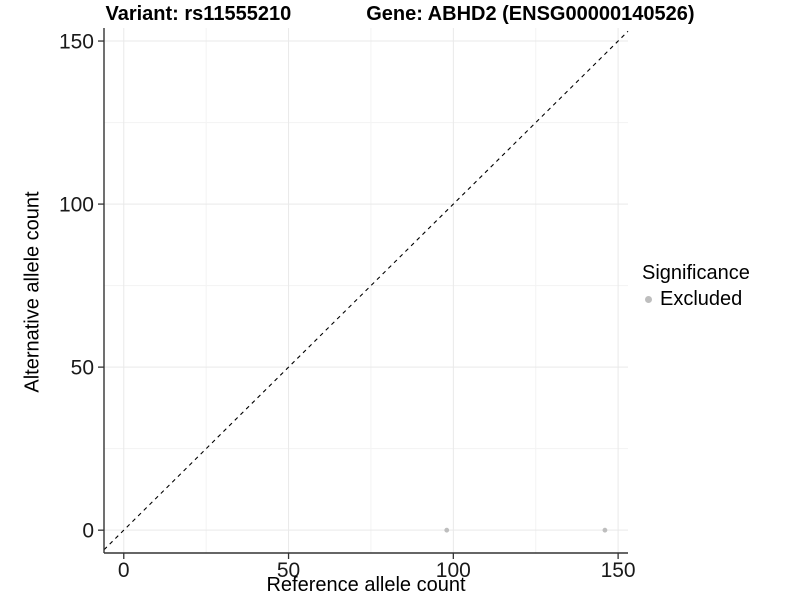  What do you see at coordinates (648, 299) in the screenshot?
I see `legend-point-icon` at bounding box center [648, 299].